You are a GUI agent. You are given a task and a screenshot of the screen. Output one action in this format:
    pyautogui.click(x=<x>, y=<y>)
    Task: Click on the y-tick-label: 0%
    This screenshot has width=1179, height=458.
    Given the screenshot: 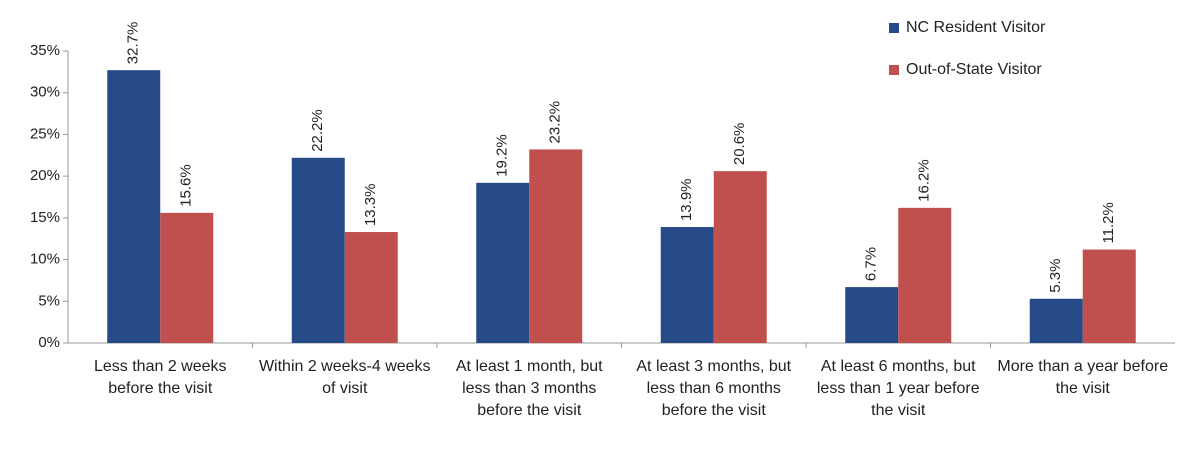 What is the action you would take?
    pyautogui.click(x=49, y=342)
    